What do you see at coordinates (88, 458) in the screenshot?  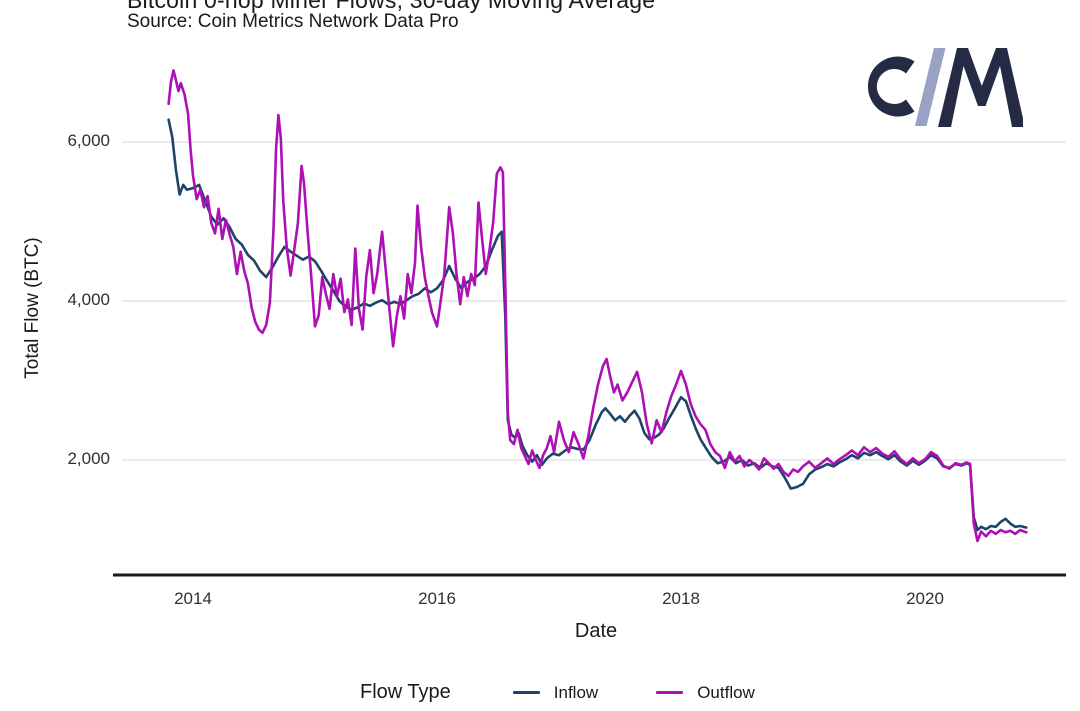 I see `y-tick-2000: 2,000` at bounding box center [88, 458].